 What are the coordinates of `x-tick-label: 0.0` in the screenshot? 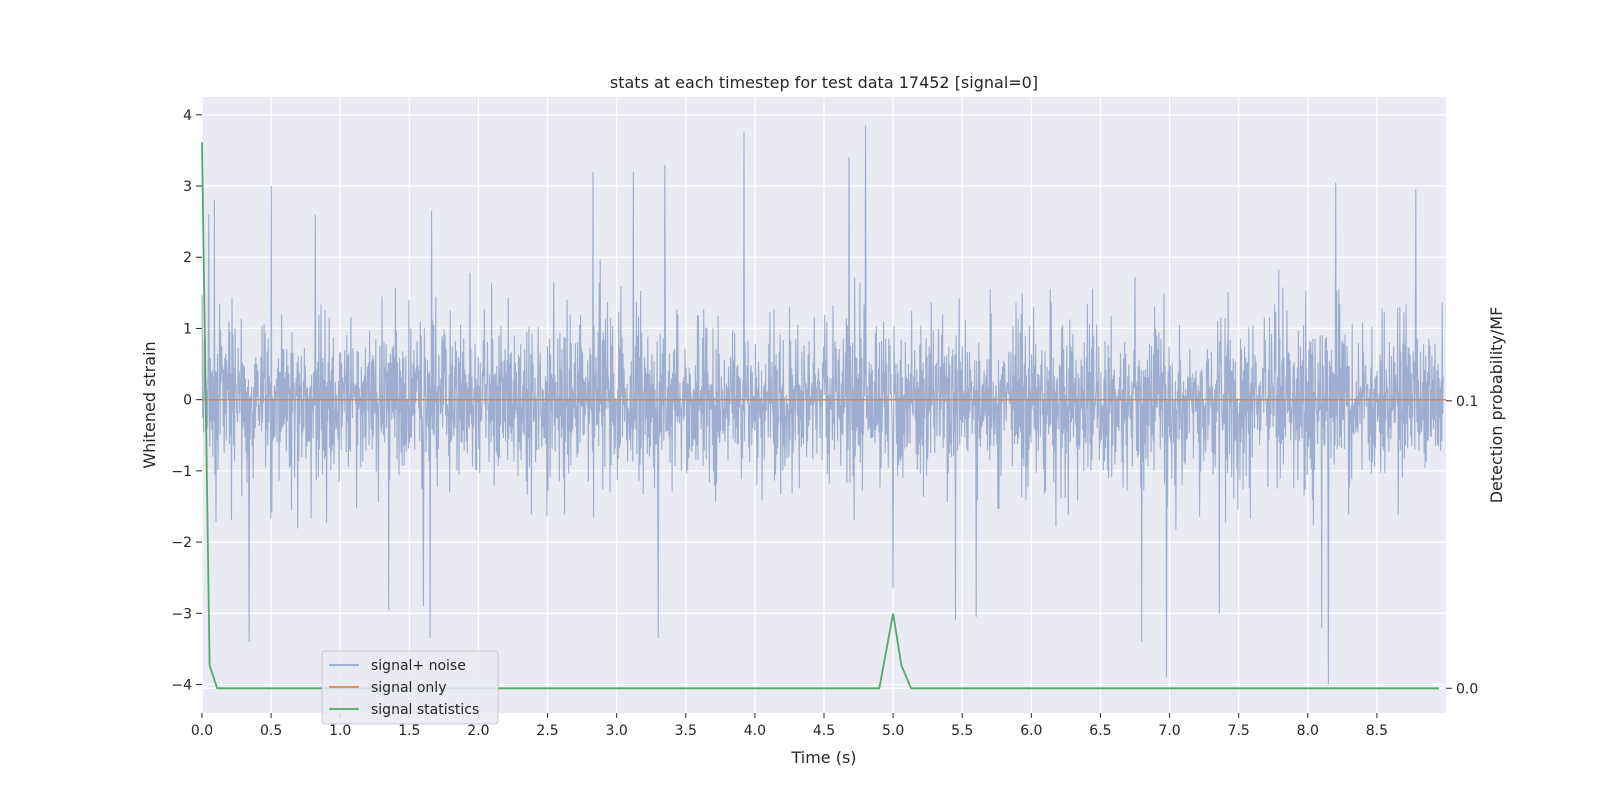 It's located at (202, 731).